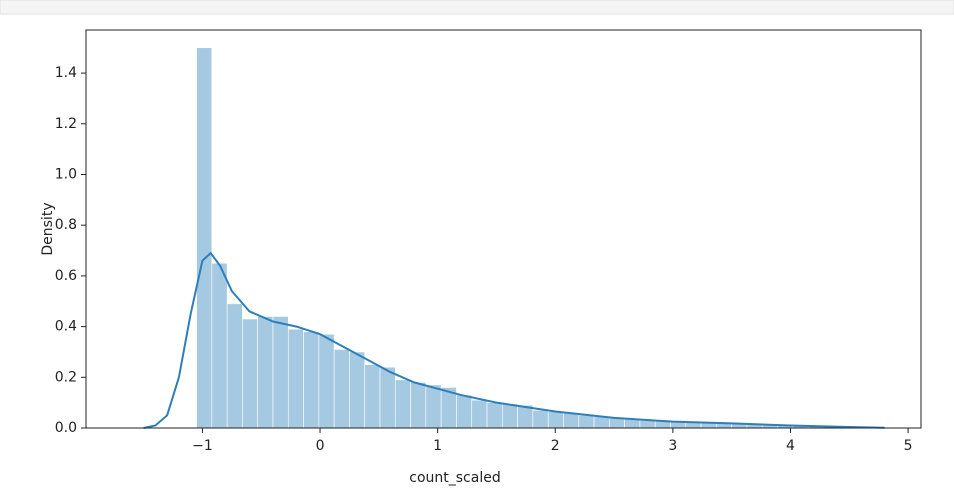 The width and height of the screenshot is (954, 498). I want to click on x-tick-label: 1, so click(437, 446).